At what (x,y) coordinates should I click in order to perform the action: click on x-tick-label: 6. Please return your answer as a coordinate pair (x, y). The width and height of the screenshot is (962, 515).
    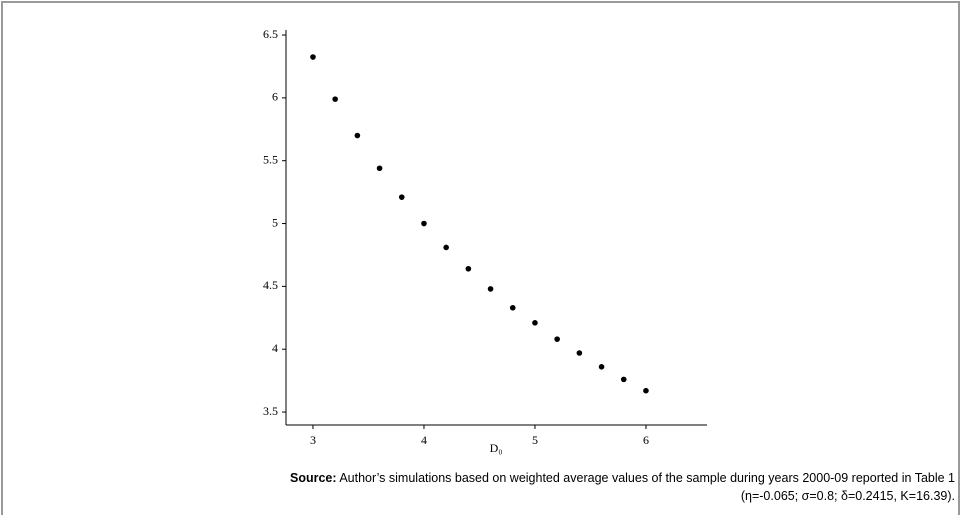
    Looking at the image, I should click on (646, 440).